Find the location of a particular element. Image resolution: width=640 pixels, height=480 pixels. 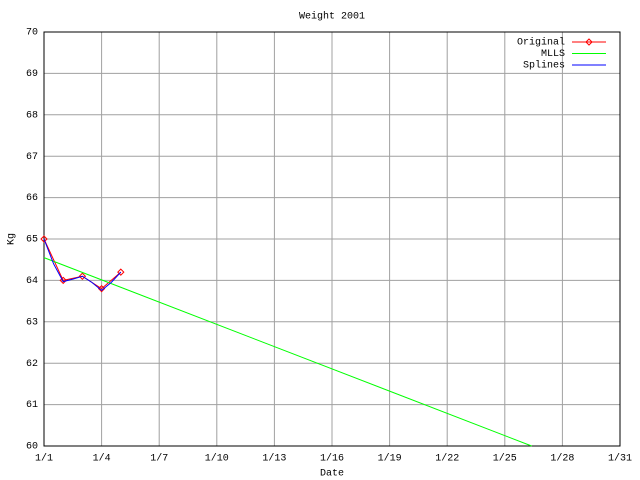

legend-marker is located at coordinates (589, 42).